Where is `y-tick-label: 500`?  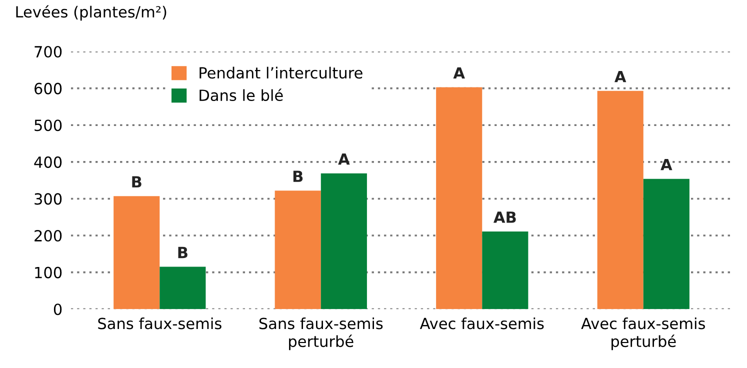 y-tick-label: 500 is located at coordinates (48, 126).